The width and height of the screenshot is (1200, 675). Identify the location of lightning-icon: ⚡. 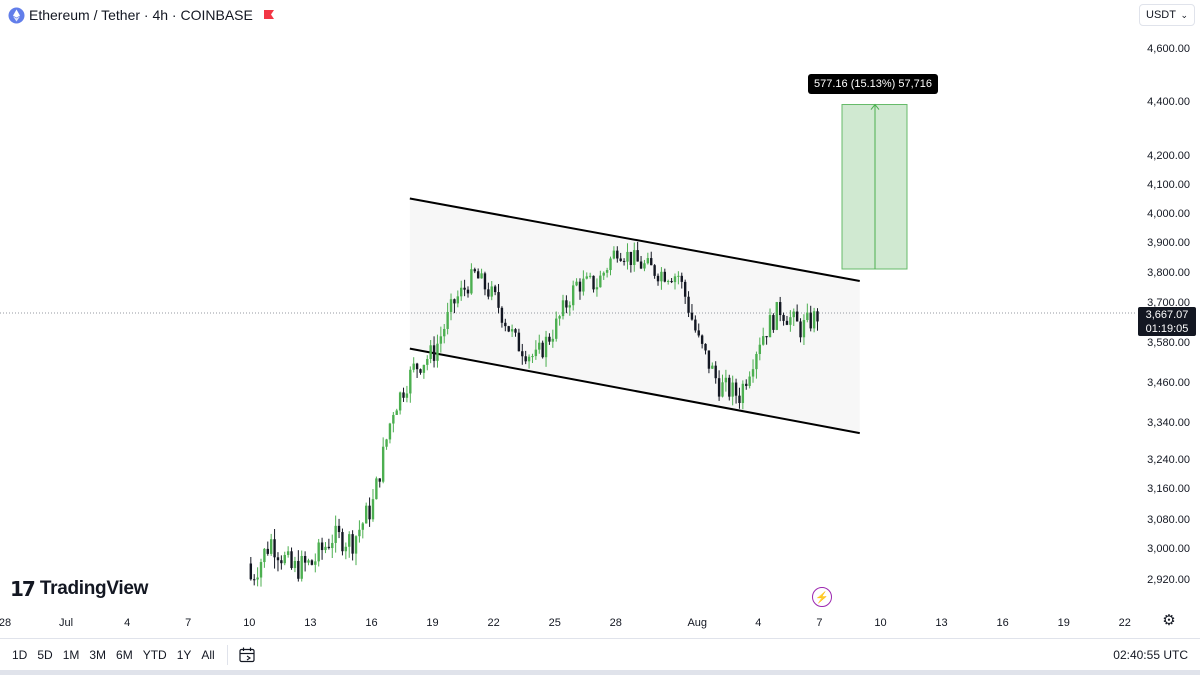
(822, 597).